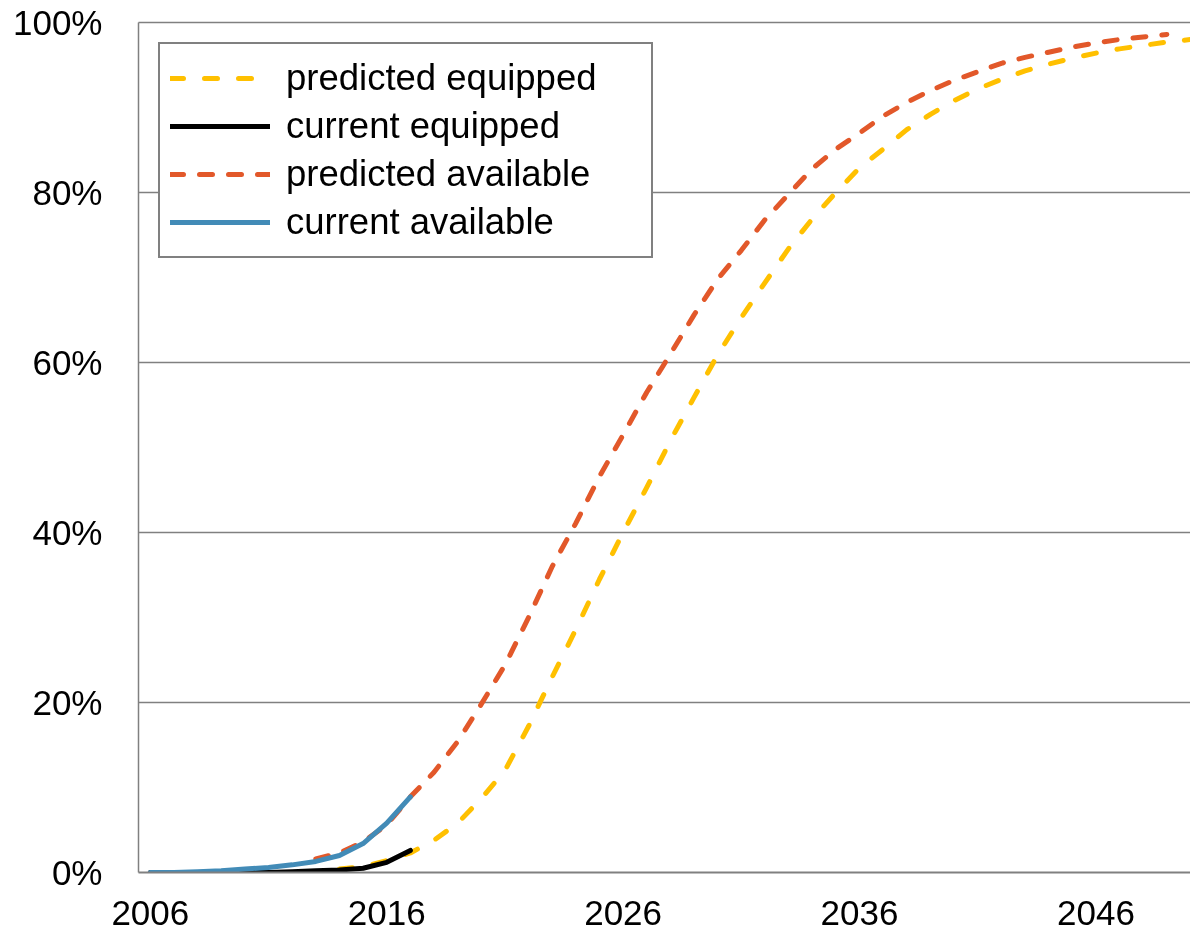  I want to click on legend-label: current equipped, so click(423, 126).